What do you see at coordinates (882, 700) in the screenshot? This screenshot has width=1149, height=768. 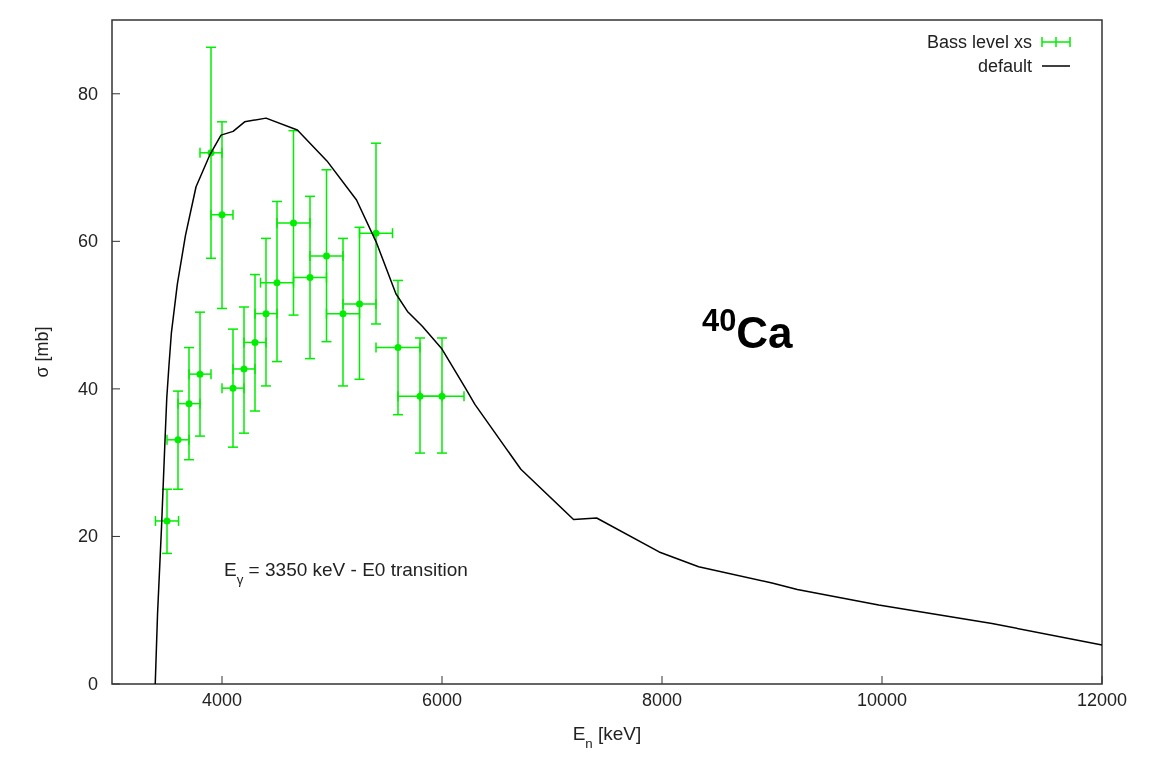 I see `x-tick-label: 10000` at bounding box center [882, 700].